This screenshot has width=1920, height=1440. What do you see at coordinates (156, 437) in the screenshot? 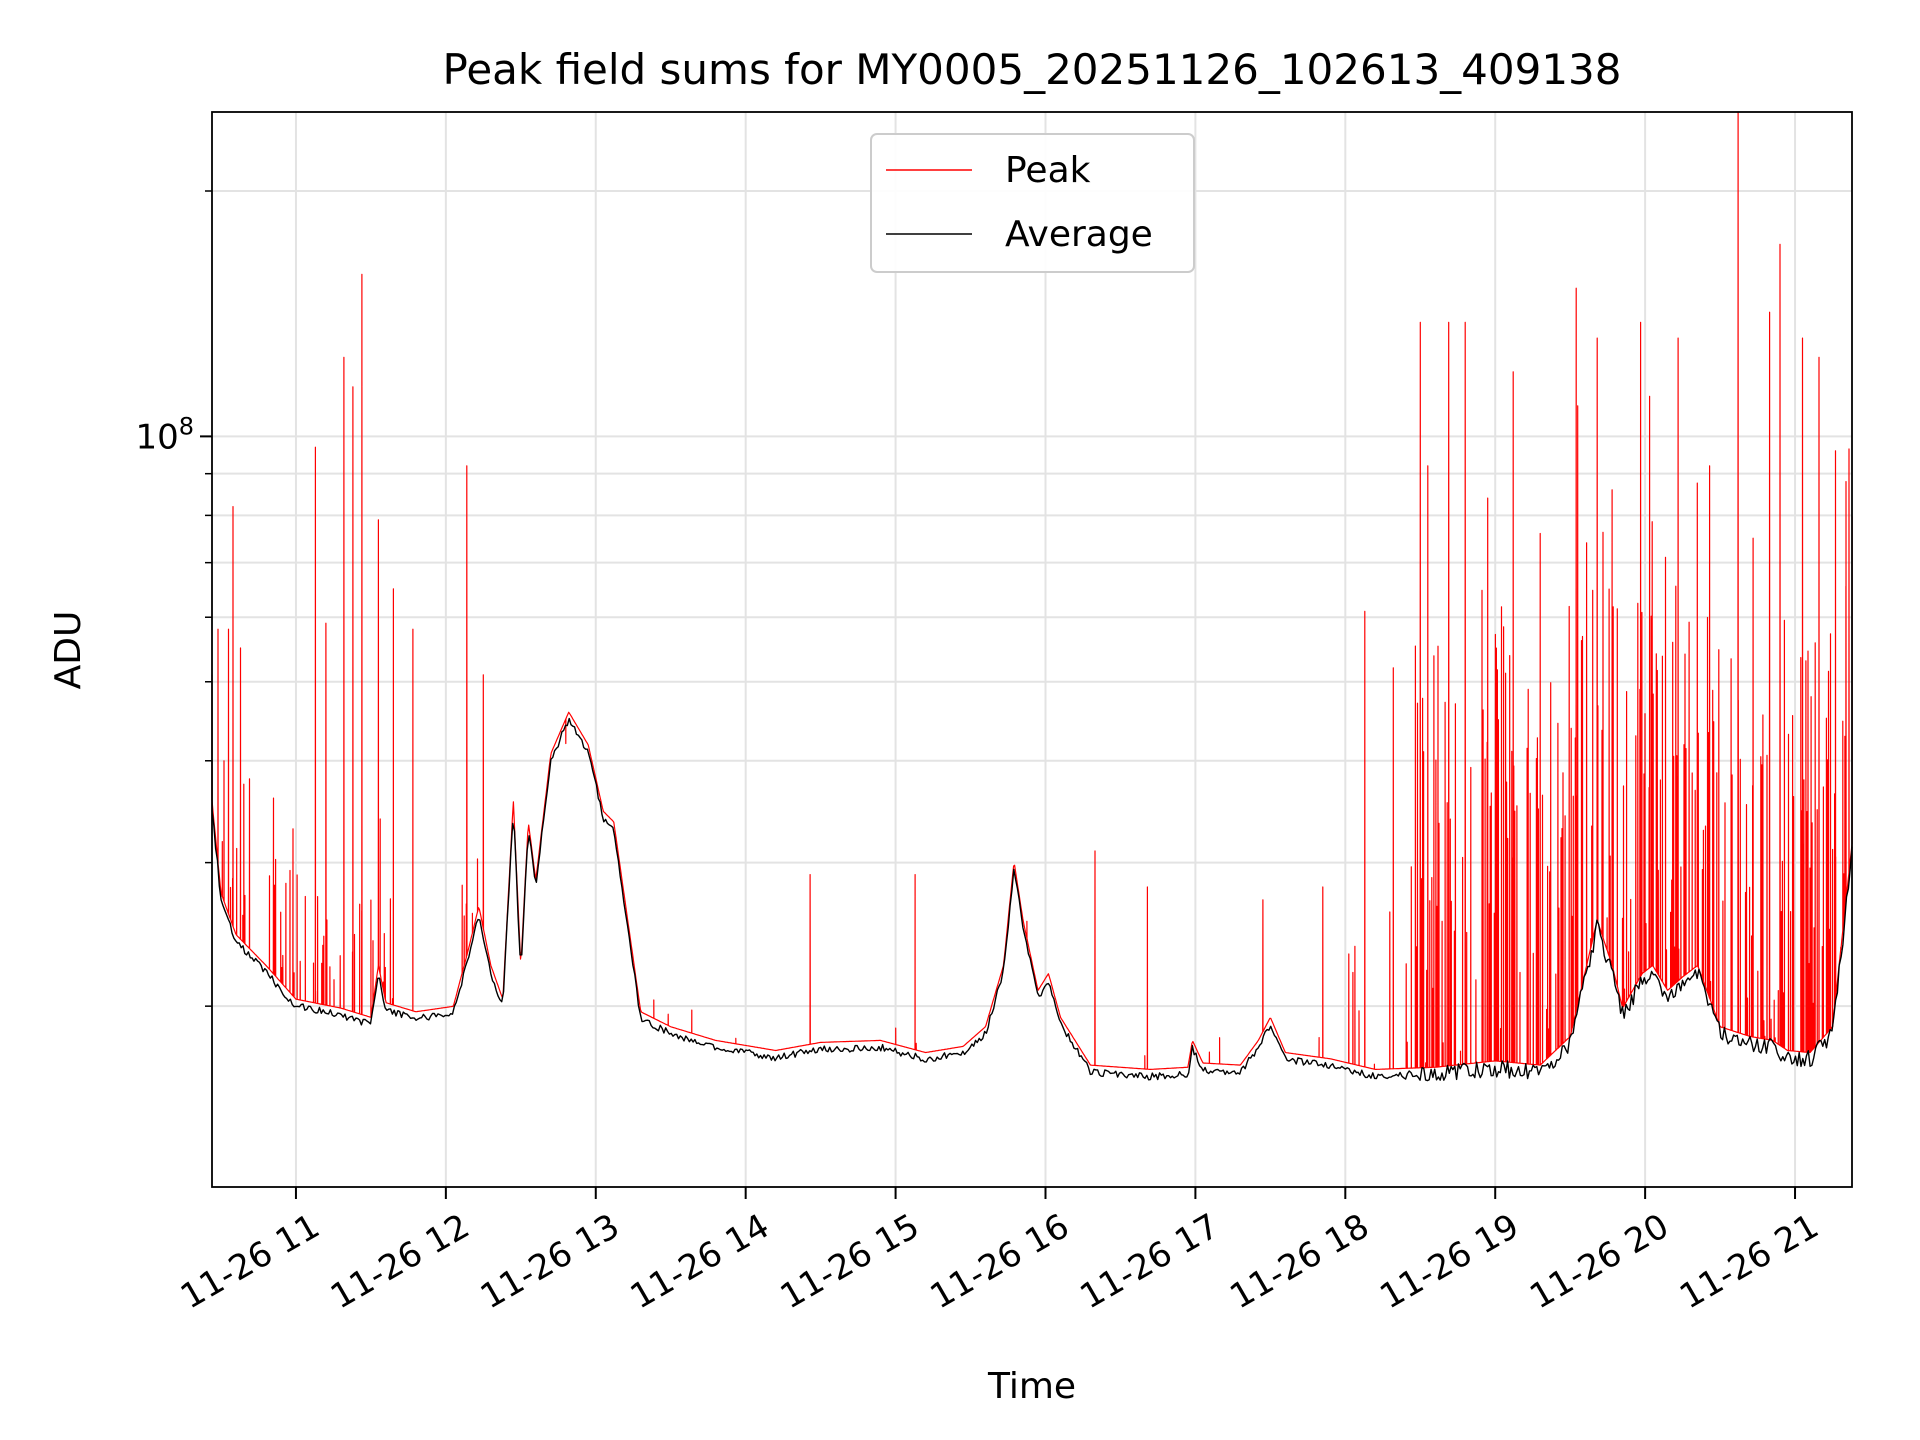
I see `y-tick-label-base: 10` at bounding box center [156, 437].